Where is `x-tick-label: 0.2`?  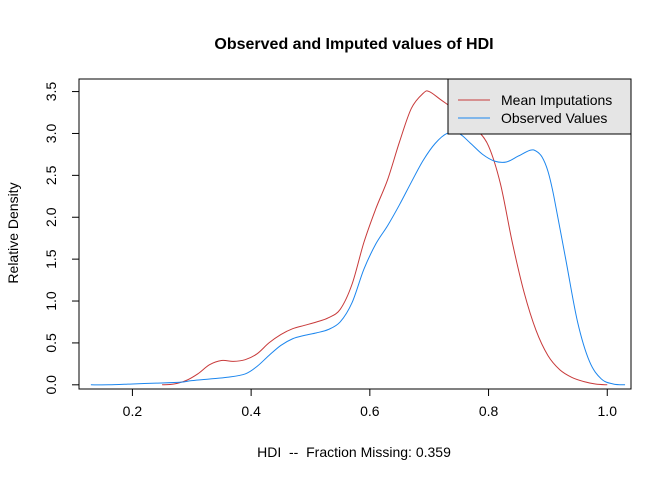
x-tick-label: 0.2 is located at coordinates (133, 411).